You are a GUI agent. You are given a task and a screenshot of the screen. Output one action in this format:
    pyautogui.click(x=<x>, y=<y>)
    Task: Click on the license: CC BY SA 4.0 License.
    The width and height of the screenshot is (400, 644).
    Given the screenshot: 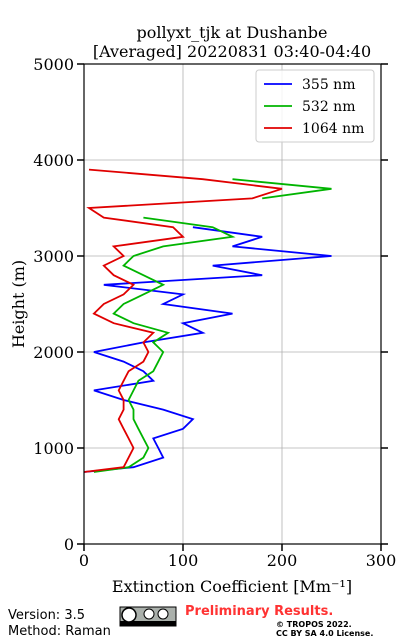 What is the action you would take?
    pyautogui.click(x=324, y=633)
    